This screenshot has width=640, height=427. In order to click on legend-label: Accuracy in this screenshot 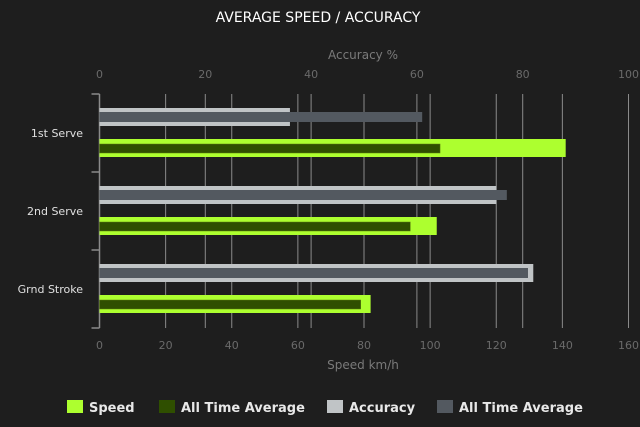, I will do `click(382, 408)`.